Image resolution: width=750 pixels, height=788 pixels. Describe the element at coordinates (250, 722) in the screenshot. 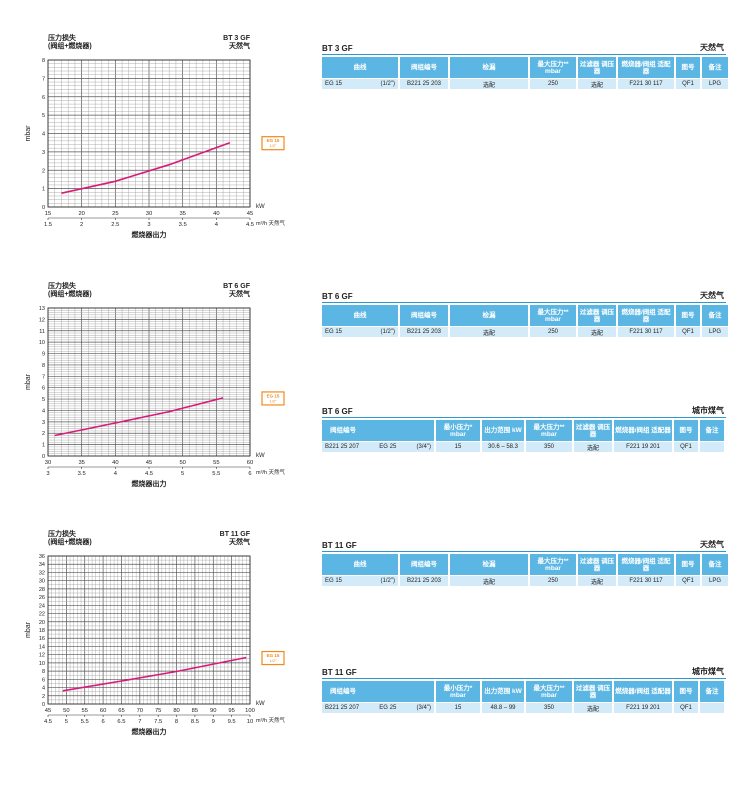

I see `x-m3h-tick-label: 10` at that location.